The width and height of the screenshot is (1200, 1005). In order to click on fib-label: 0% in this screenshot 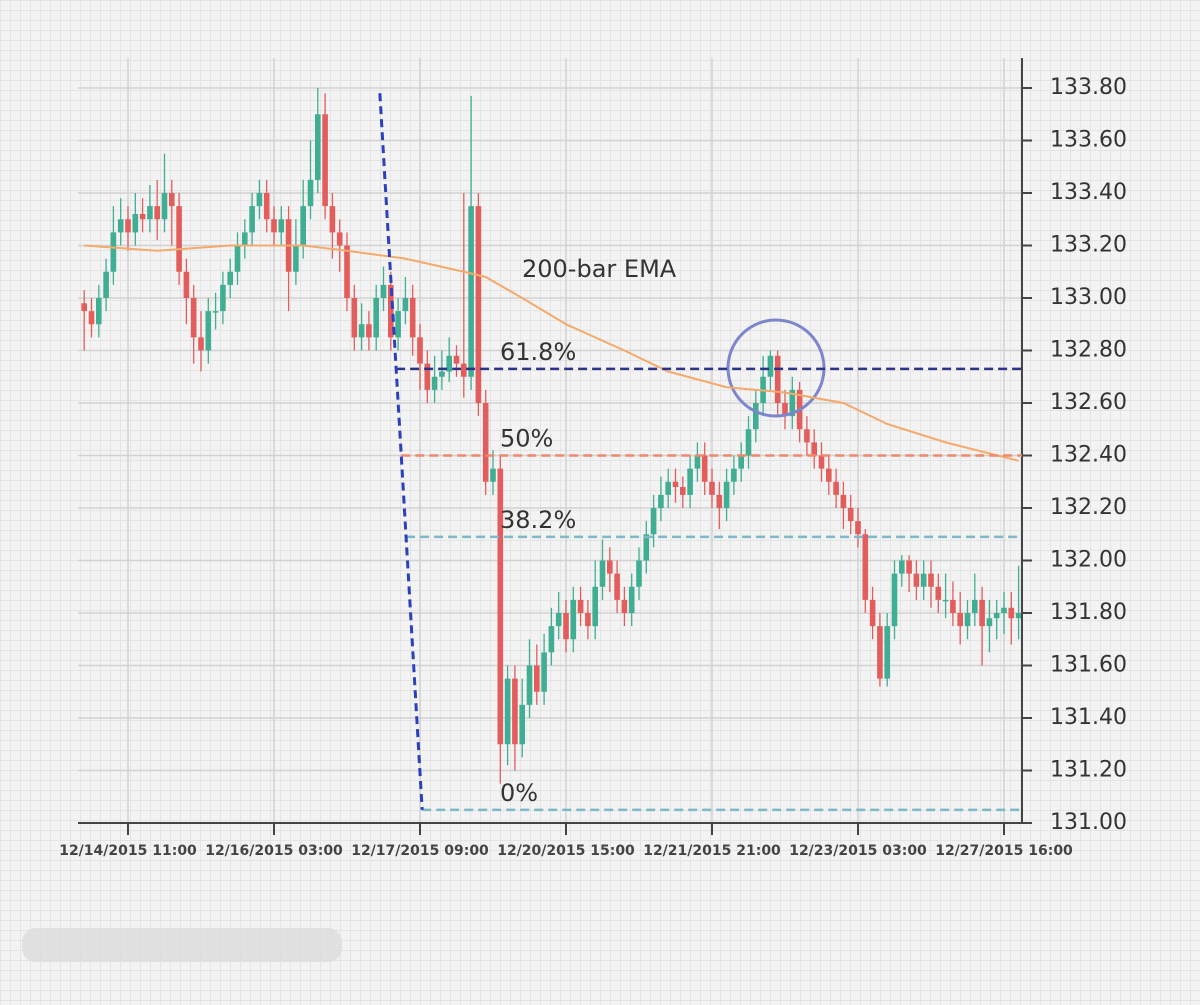, I will do `click(519, 793)`.